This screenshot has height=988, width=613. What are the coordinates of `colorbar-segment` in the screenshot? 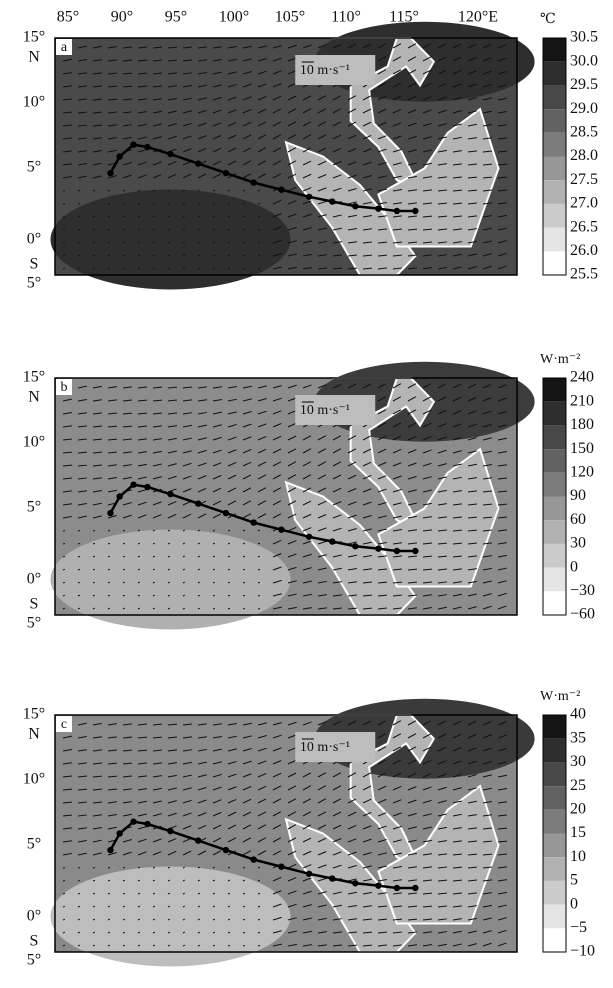 It's located at (554, 168).